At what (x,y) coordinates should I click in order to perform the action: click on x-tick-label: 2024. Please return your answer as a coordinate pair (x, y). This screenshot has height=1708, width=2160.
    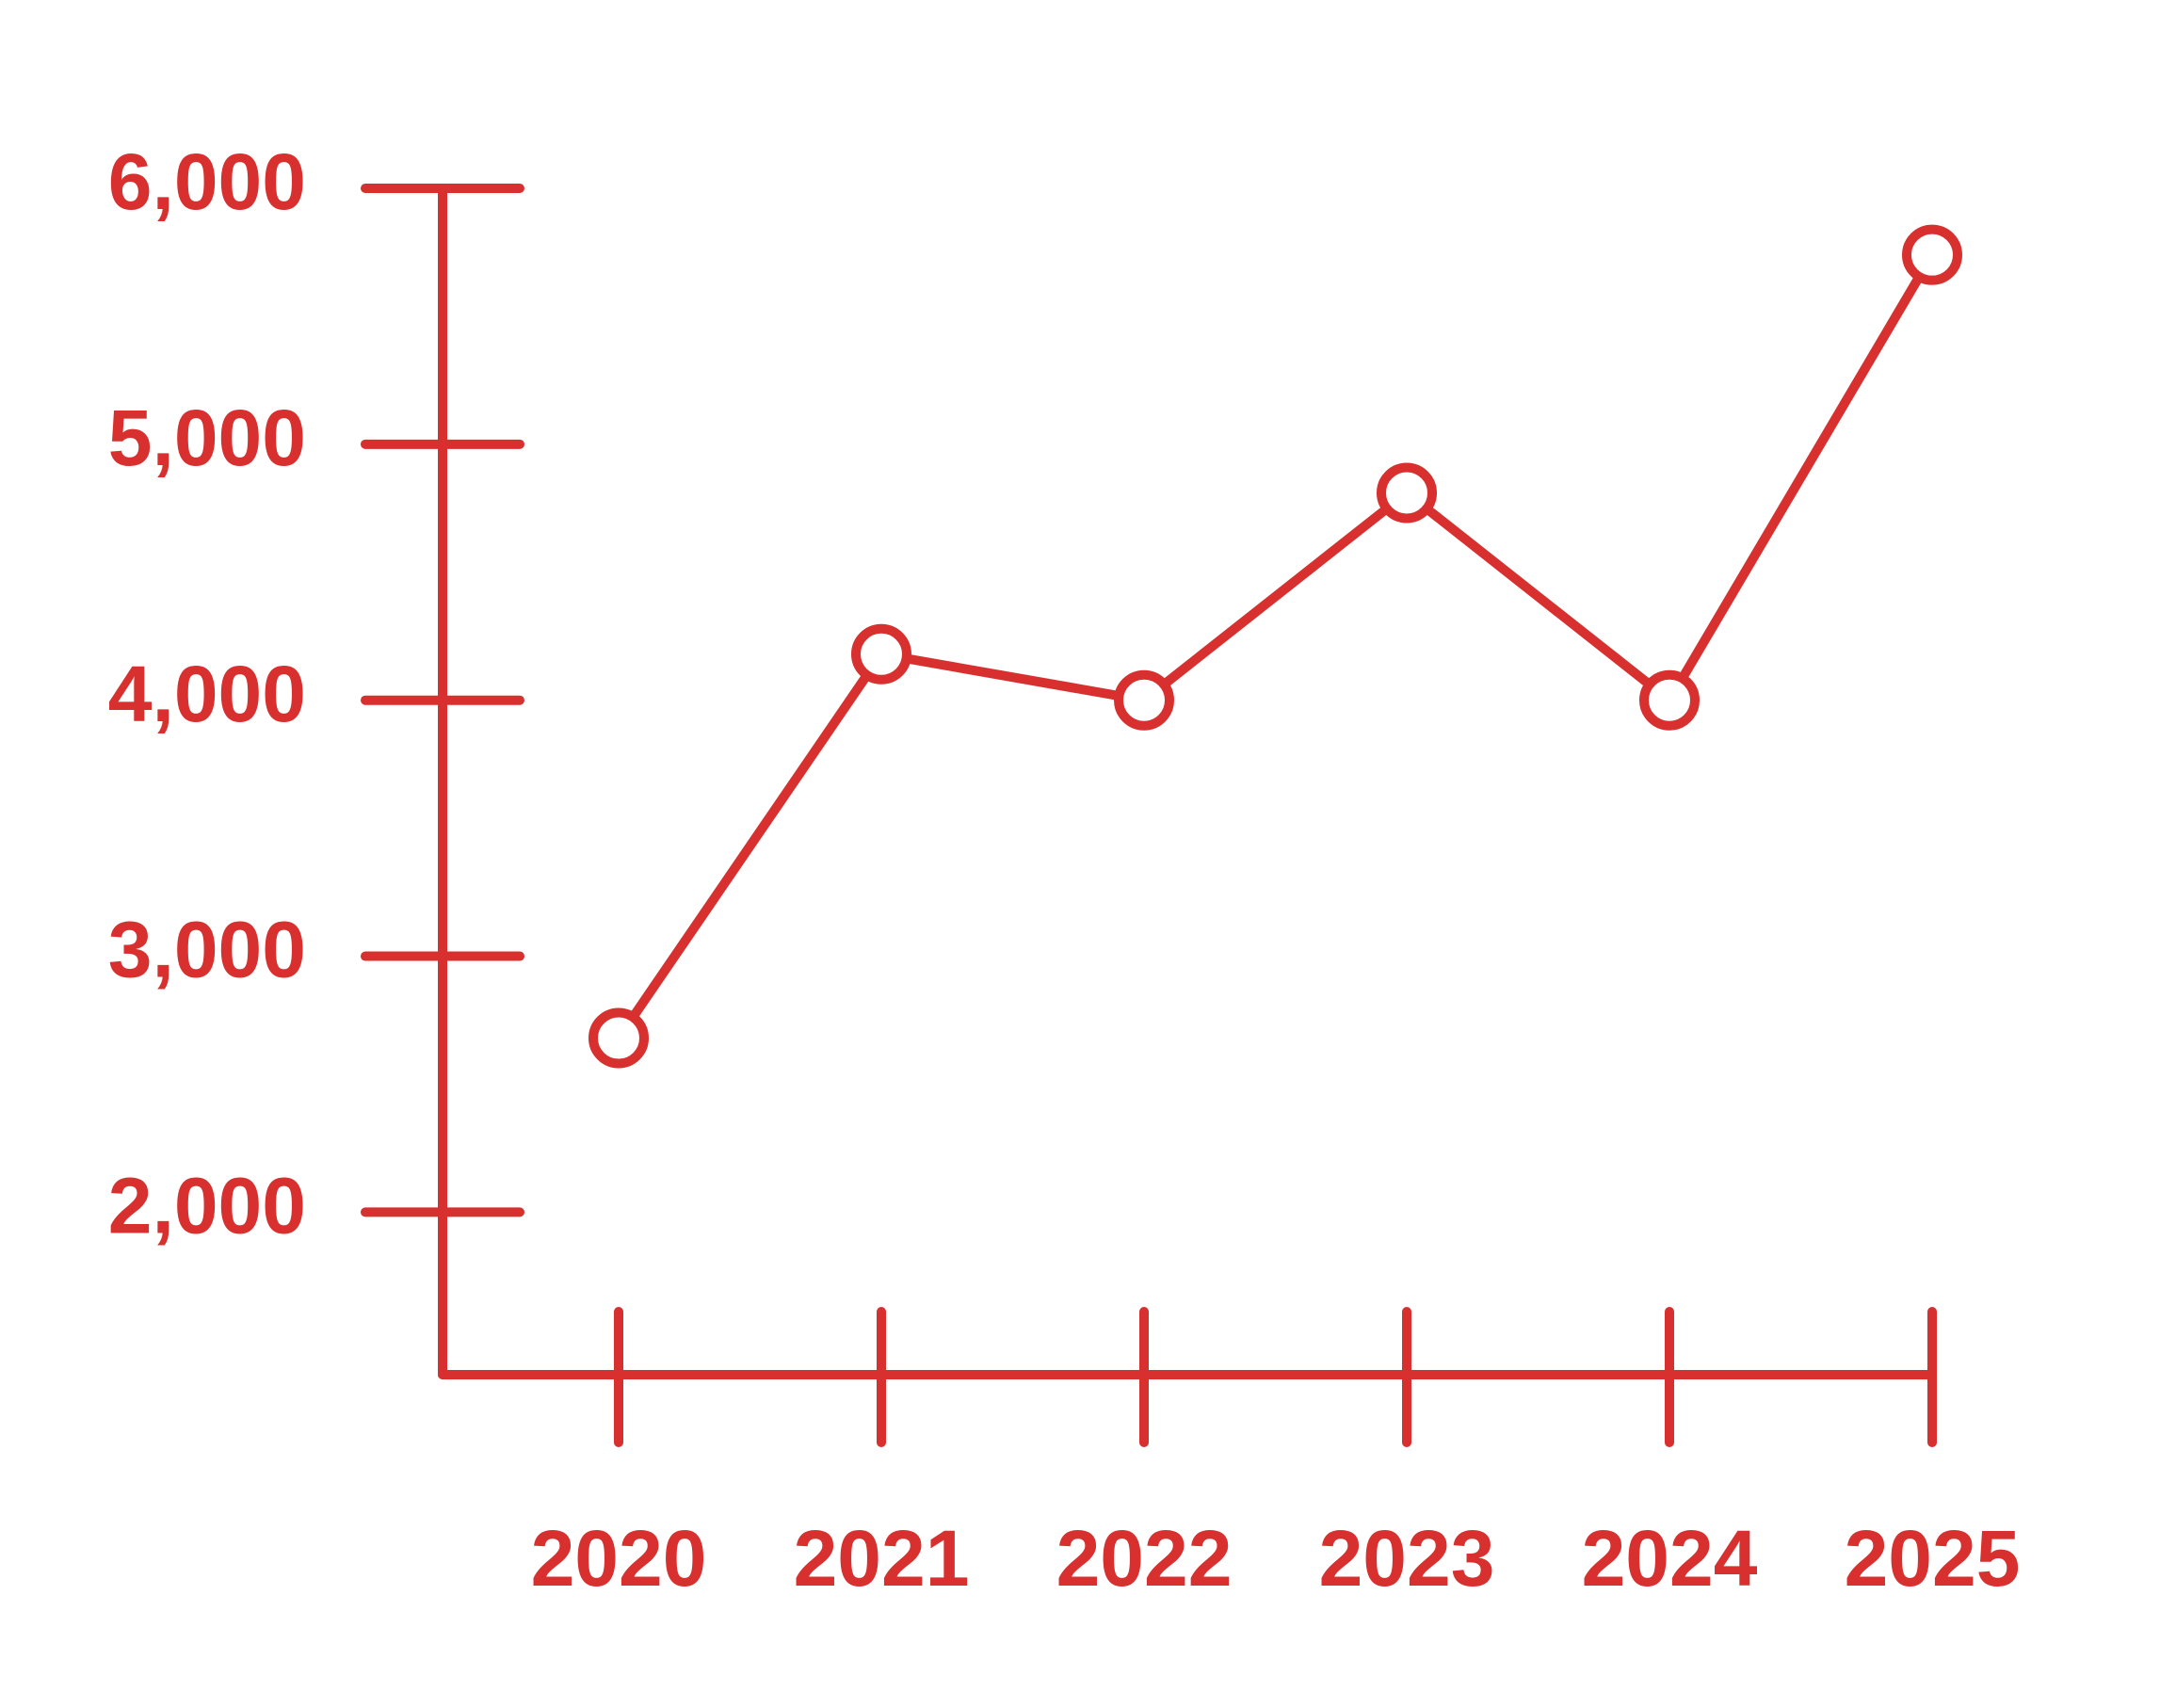
    Looking at the image, I should click on (1670, 1558).